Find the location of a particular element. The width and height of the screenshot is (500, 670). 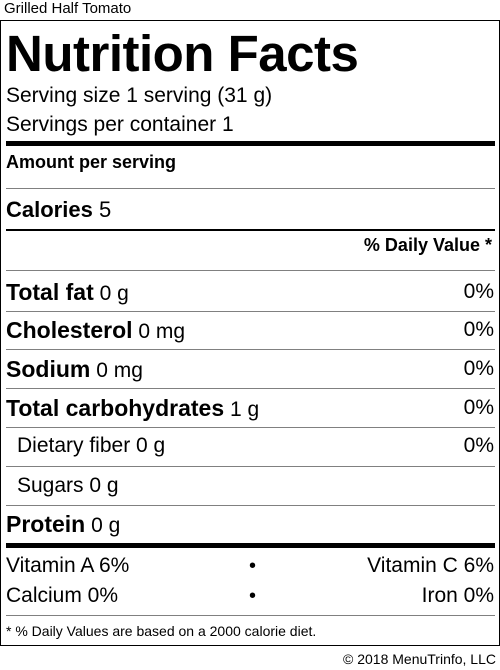

vitamin-left: Calcium 0% is located at coordinates (62, 595).